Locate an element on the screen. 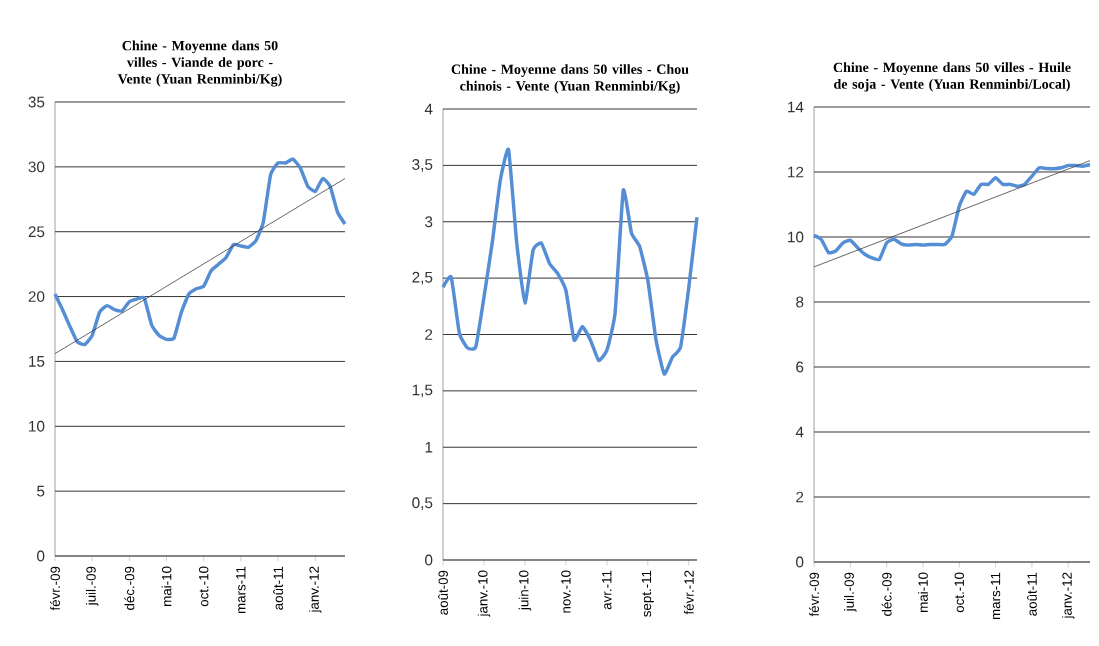 This screenshot has height=646, width=1099. x-tick-label: sept.-11 is located at coordinates (647, 593).